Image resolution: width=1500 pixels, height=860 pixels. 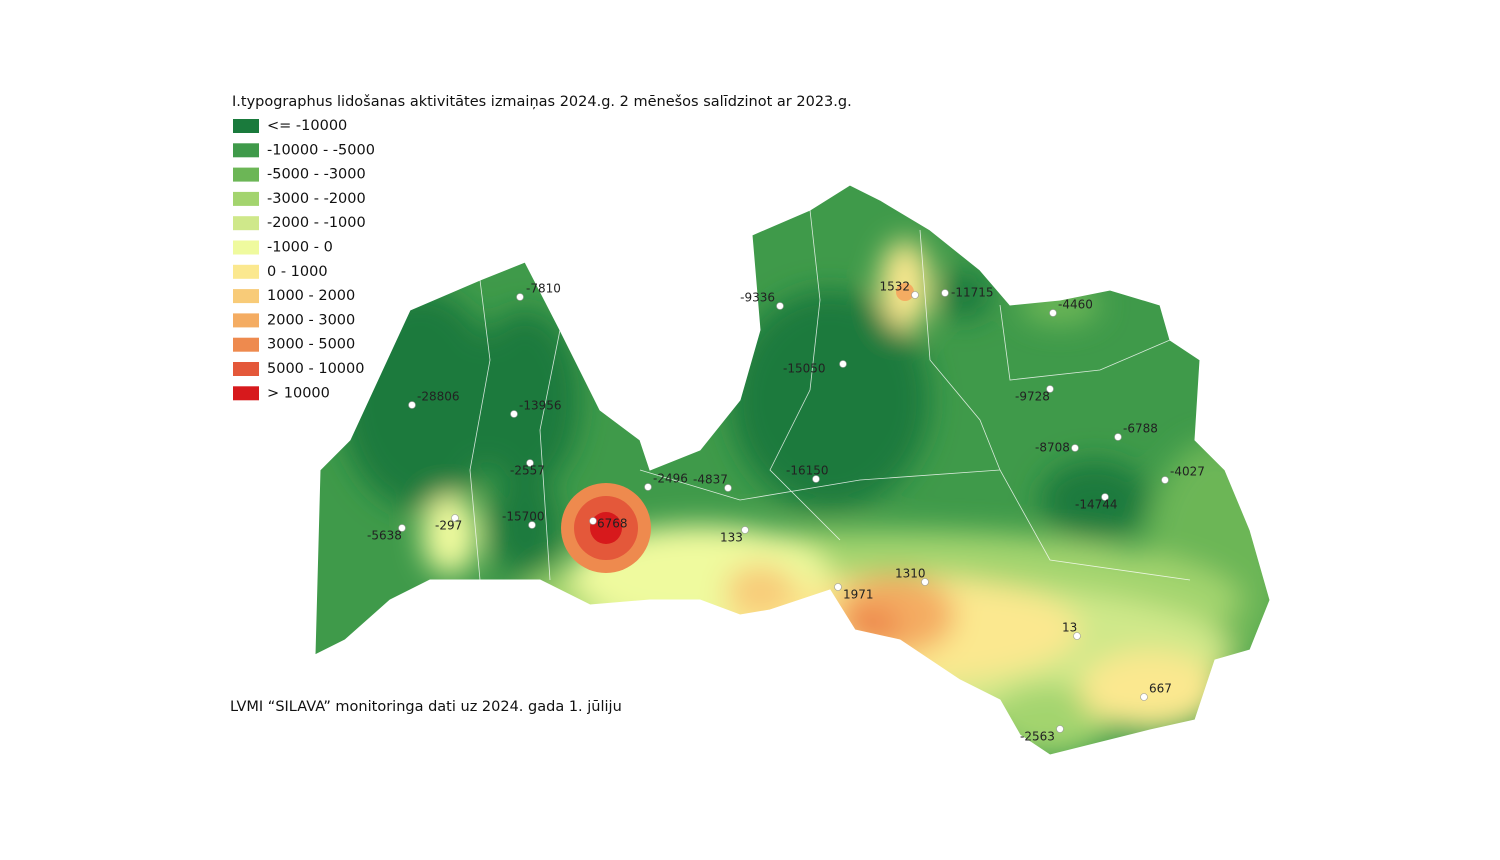 What do you see at coordinates (710, 480) in the screenshot?
I see `point-label: -4837` at bounding box center [710, 480].